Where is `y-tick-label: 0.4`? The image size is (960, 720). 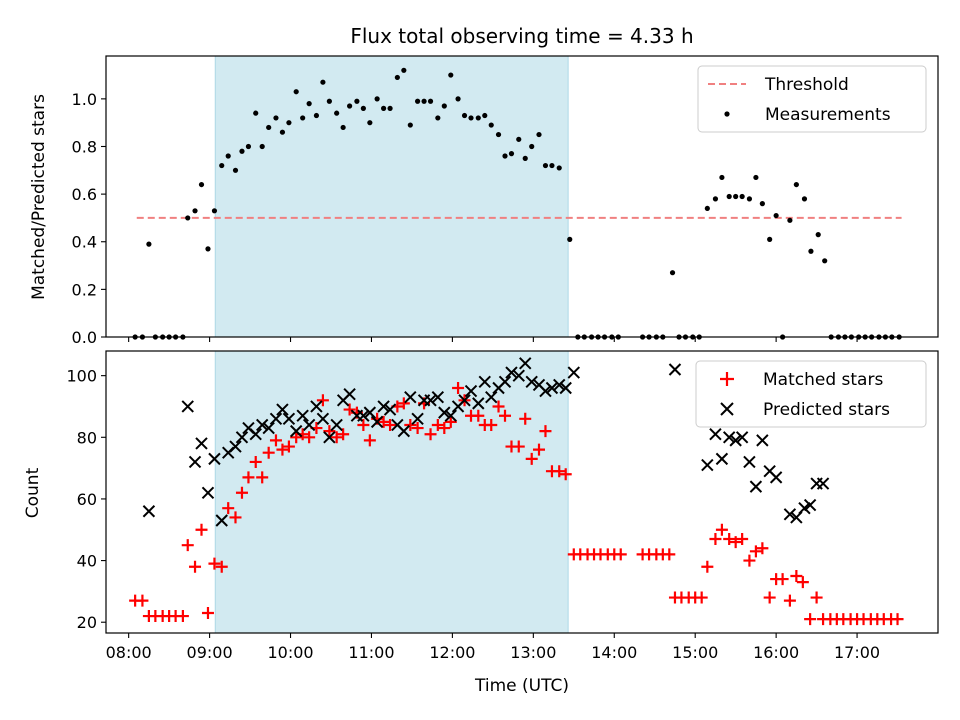
y-tick-label: 0.4 is located at coordinates (84, 242).